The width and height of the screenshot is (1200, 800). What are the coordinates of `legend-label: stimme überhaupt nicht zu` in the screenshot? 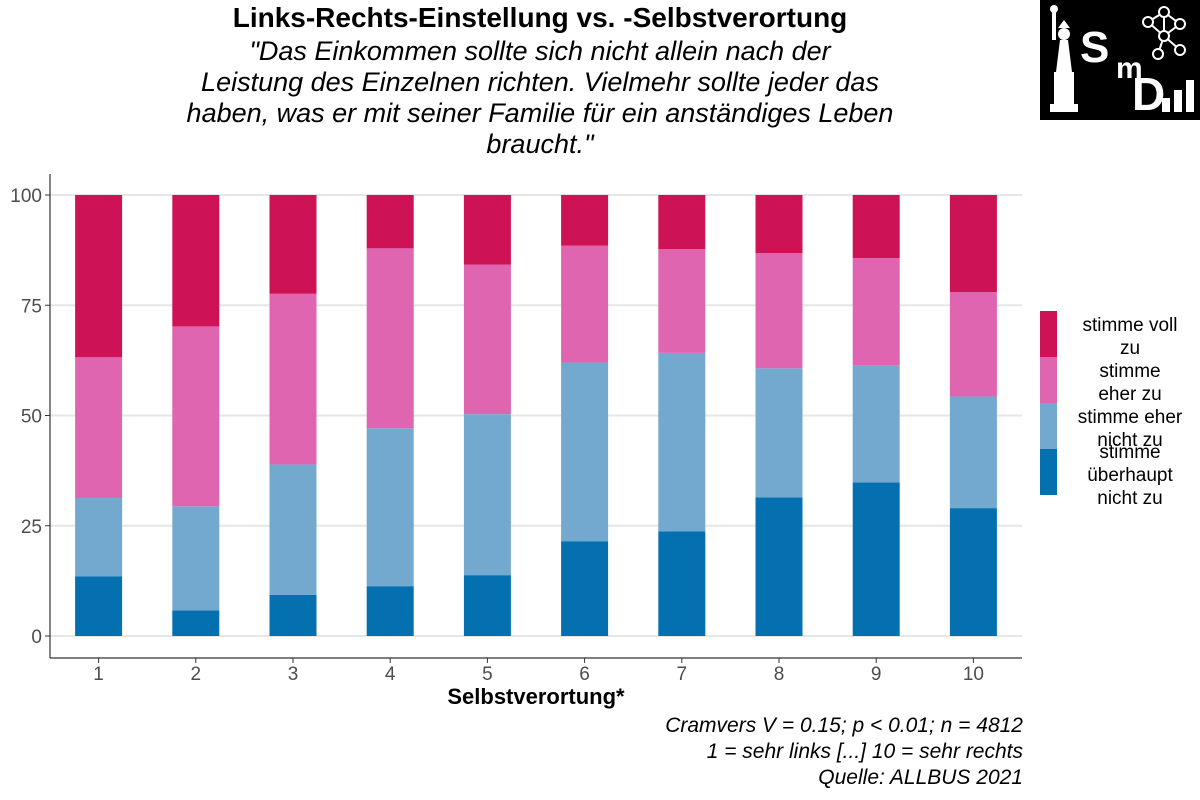 It's located at (1130, 475).